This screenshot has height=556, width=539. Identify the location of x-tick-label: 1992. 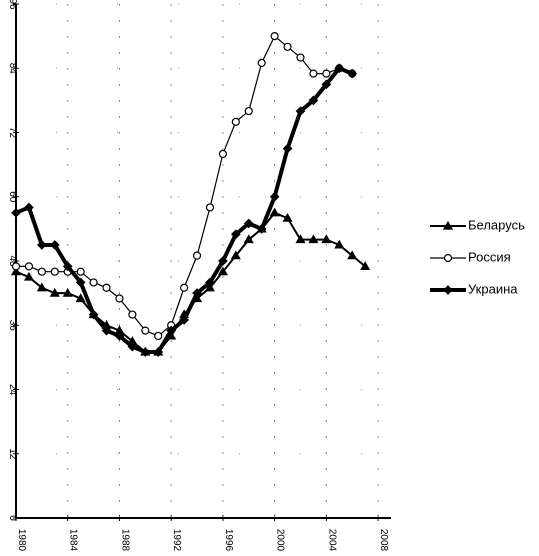
(176, 540).